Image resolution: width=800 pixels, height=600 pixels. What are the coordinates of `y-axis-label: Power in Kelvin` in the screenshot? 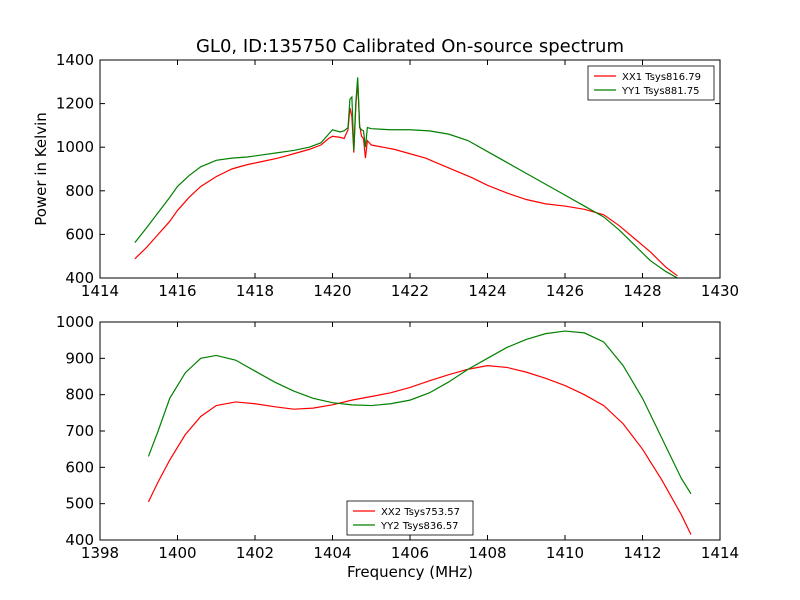 It's located at (41, 169).